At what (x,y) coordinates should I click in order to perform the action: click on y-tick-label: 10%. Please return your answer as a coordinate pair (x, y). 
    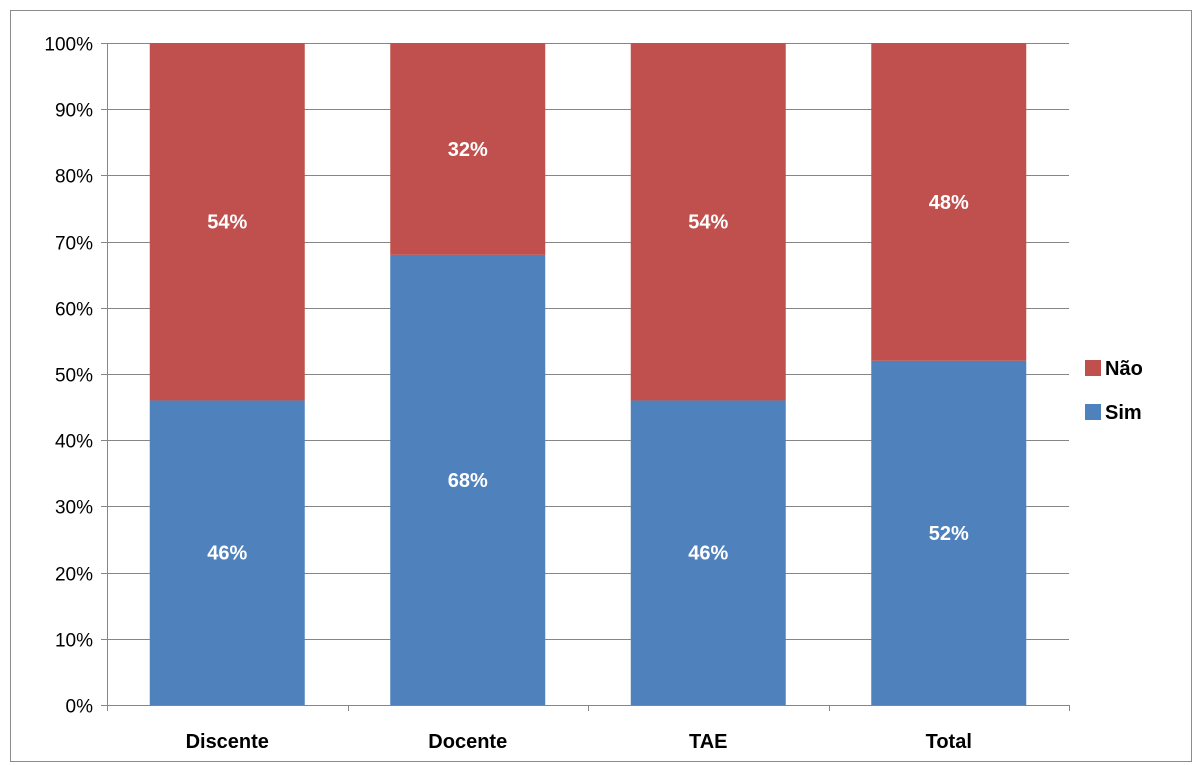
    Looking at the image, I should click on (74, 641).